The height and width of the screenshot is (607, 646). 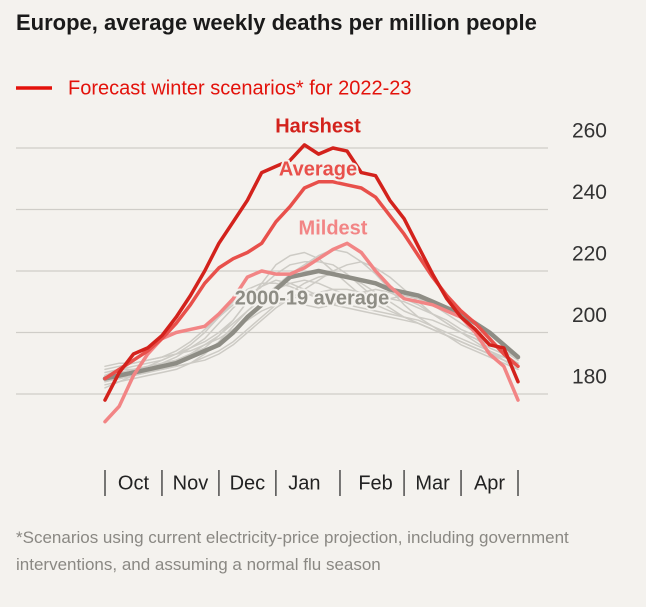 What do you see at coordinates (489, 483) in the screenshot?
I see `x-tick-label: Apr` at bounding box center [489, 483].